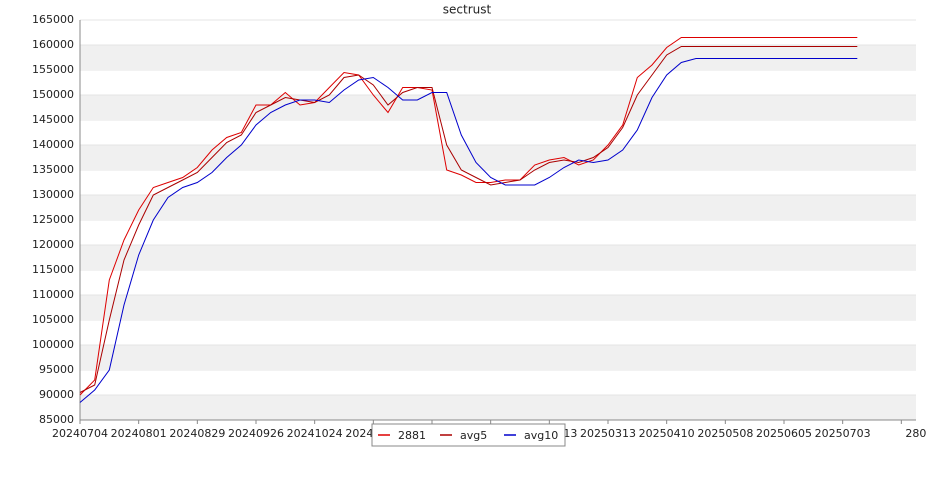 This screenshot has width=935, height=500. I want to click on y-tick-label: 125000, so click(53, 219).